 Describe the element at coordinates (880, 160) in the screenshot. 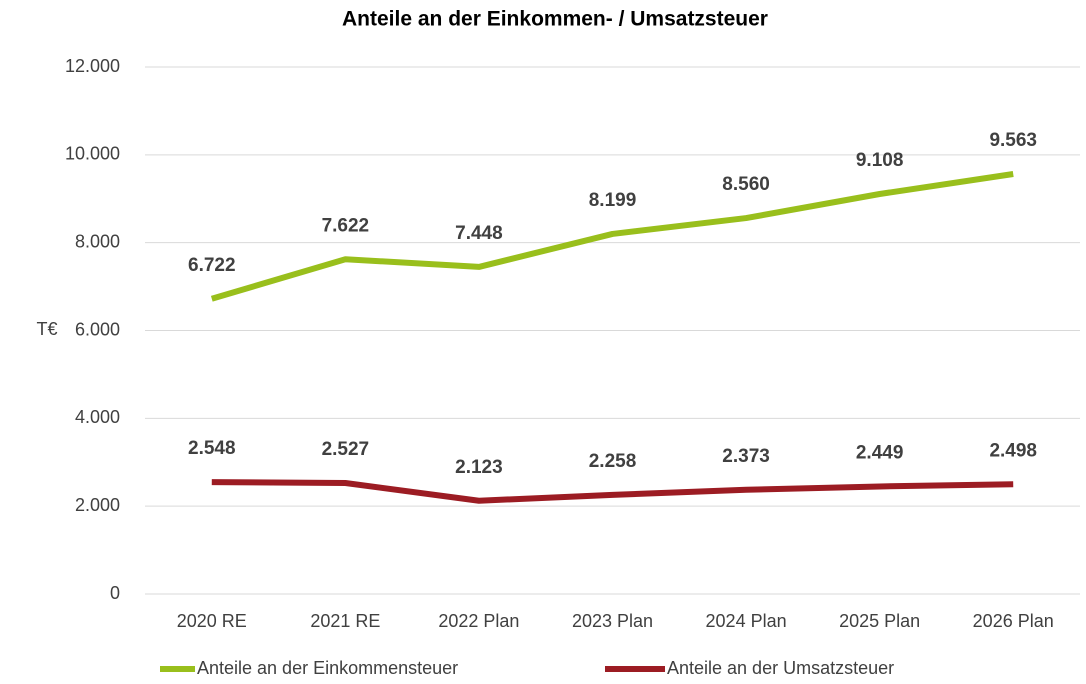

I see `data-label: 9.108` at that location.